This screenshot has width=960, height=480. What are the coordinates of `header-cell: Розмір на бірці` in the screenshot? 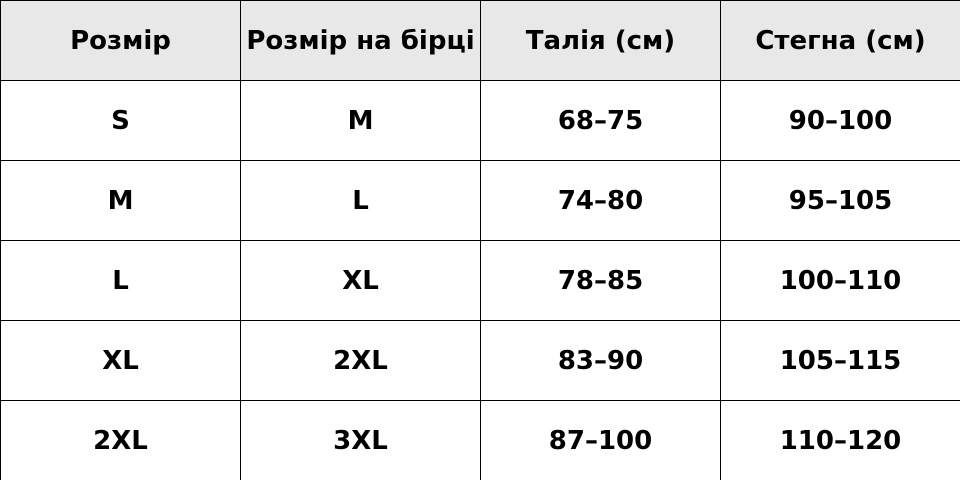 It's located at (360, 40).